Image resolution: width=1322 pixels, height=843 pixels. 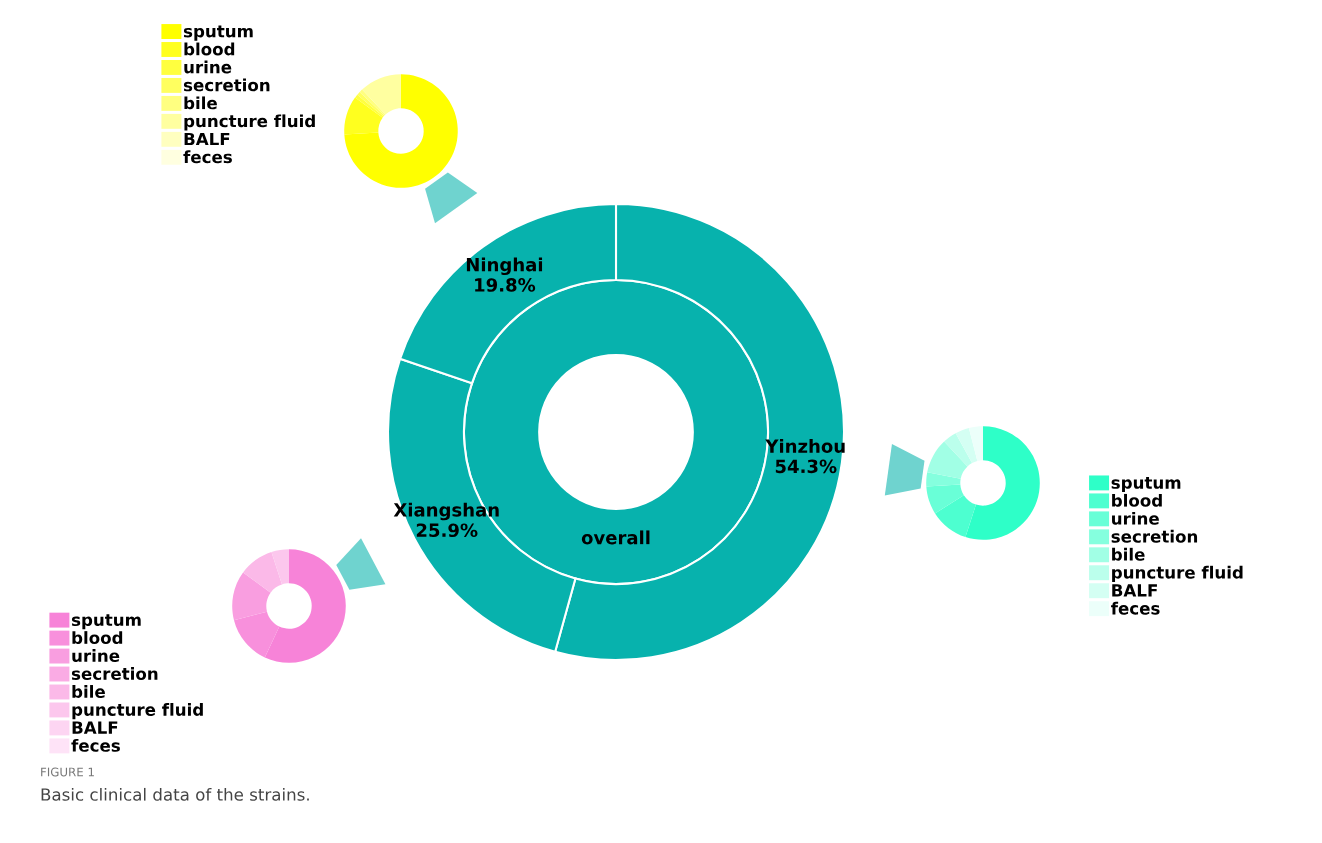 I want to click on caption: FIGURE 1, so click(x=67, y=772).